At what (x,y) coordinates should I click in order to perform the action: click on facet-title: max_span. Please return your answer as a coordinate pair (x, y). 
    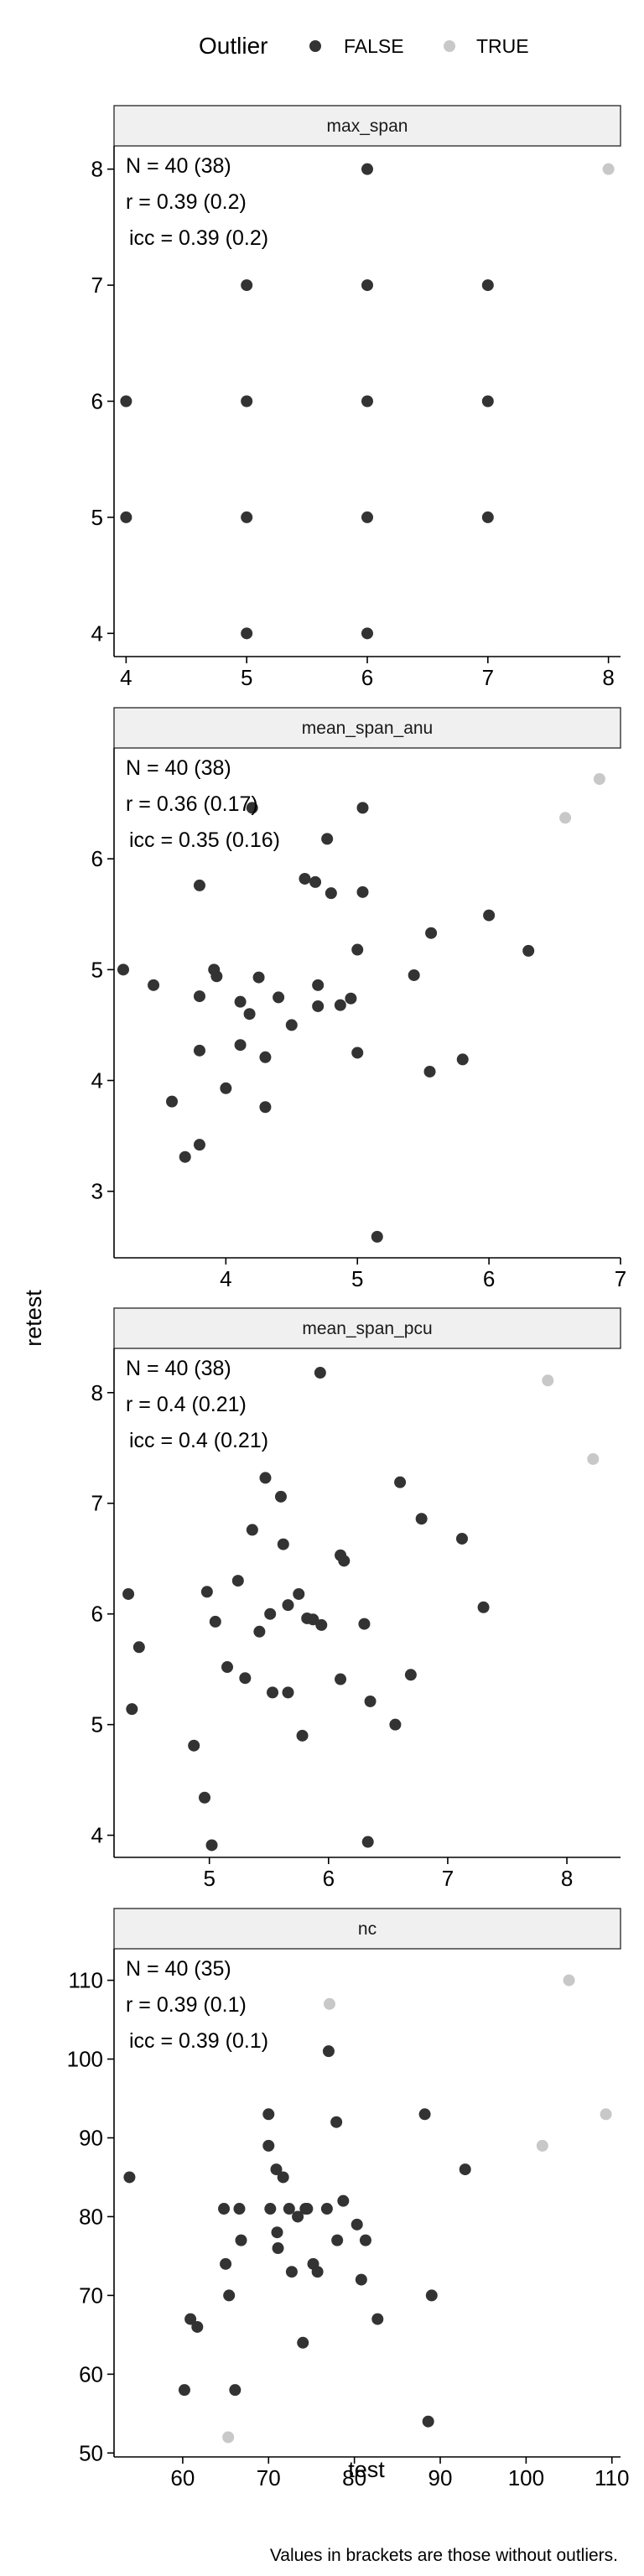
    Looking at the image, I should click on (367, 126).